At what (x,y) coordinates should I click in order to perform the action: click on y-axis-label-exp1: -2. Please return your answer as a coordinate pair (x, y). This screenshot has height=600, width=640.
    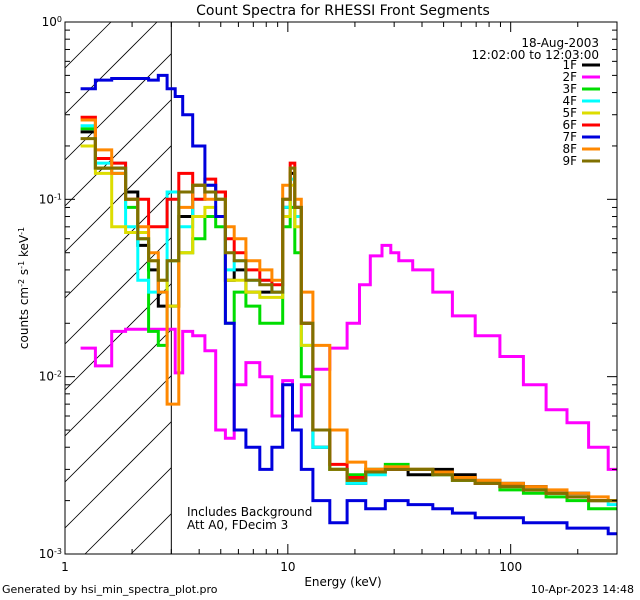
    Looking at the image, I should click on (21, 283).